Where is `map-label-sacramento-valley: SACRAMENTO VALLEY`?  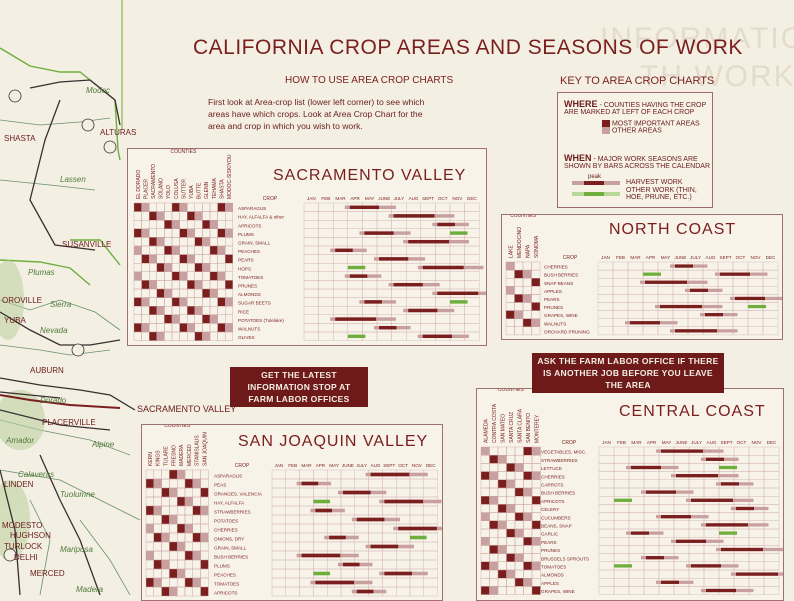
map-label-sacramento-valley: SACRAMENTO VALLEY is located at coordinates (187, 409).